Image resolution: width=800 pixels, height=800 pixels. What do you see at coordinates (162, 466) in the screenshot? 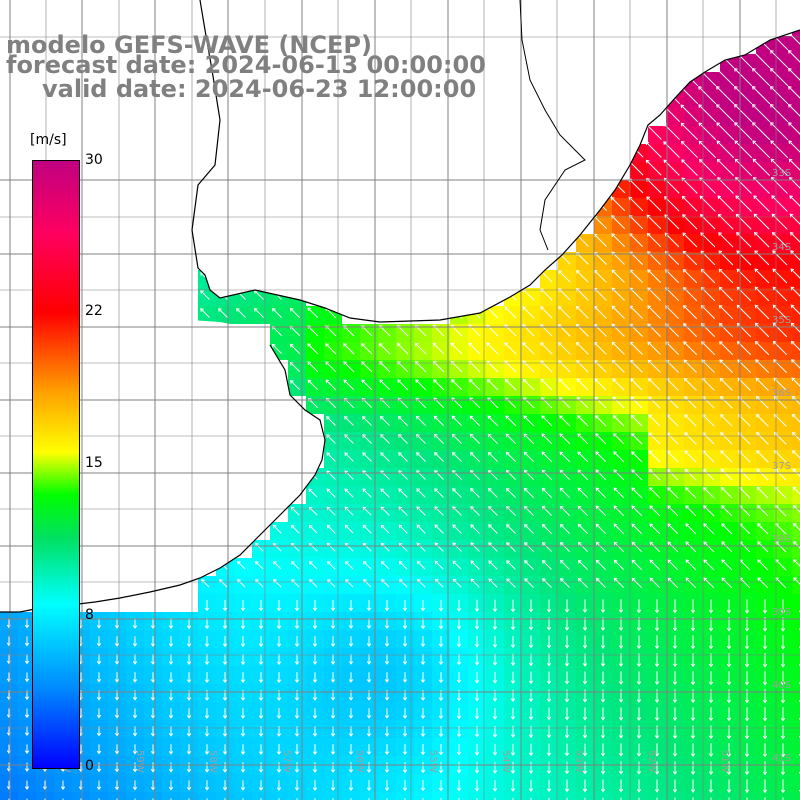
I see `land-southwest` at bounding box center [162, 466].